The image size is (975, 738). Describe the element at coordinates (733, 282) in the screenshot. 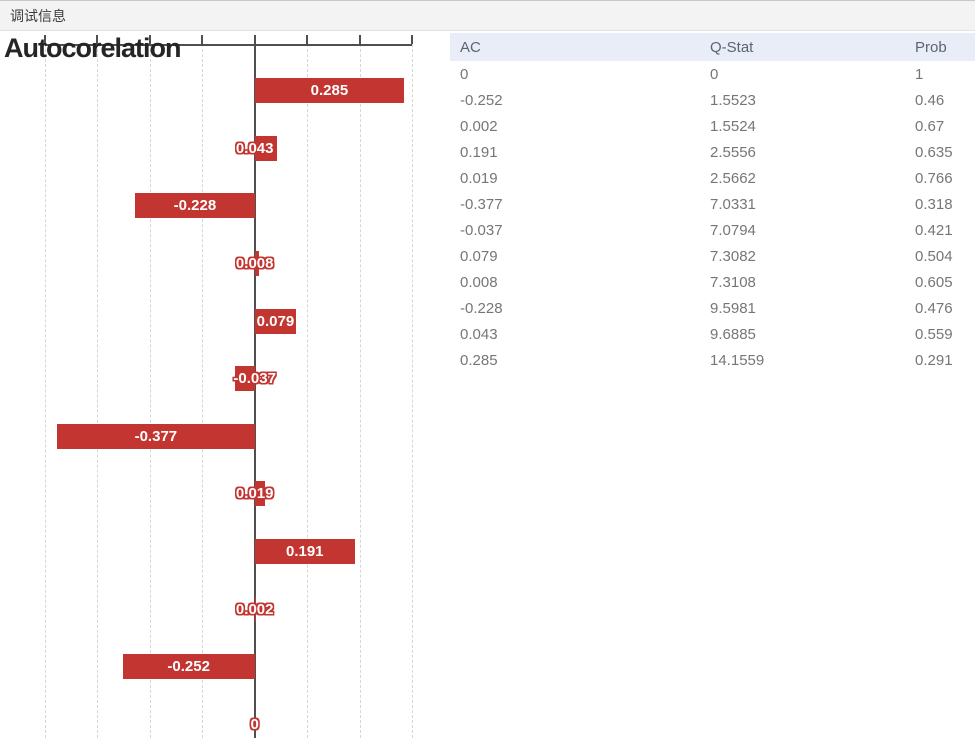

I see `table-cell: 7.3108` at that location.